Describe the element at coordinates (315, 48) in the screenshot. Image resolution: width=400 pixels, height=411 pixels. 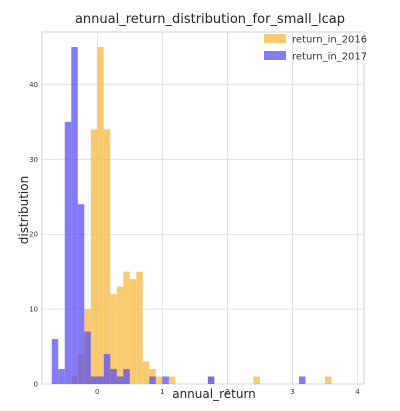
I see `legend: return_in_2016 return_in_2017` at that location.